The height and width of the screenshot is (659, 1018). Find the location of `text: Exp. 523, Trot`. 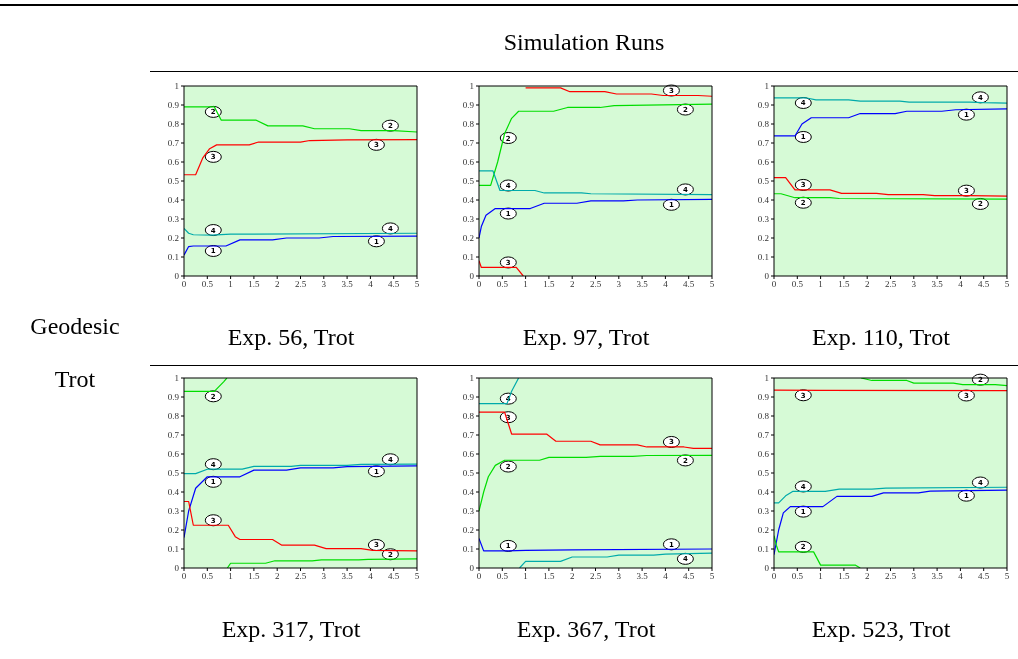

text: Exp. 523, Trot is located at coordinates (881, 629).